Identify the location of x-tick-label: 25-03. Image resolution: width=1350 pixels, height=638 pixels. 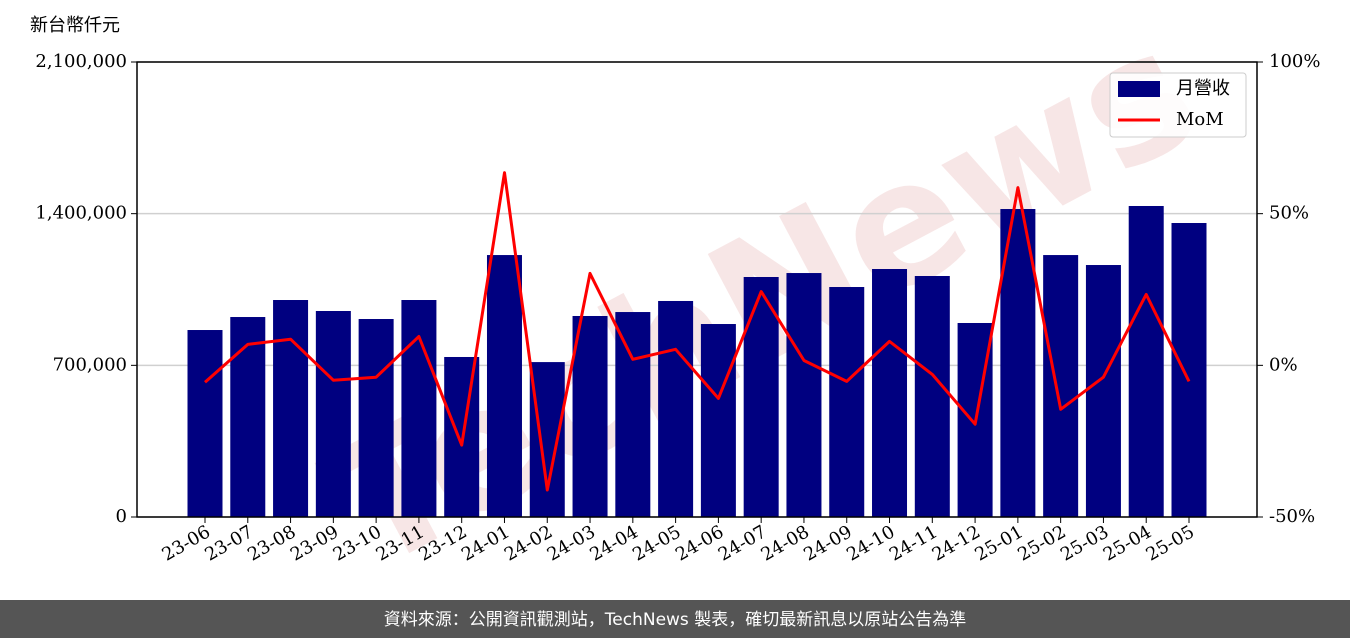
(1084, 543).